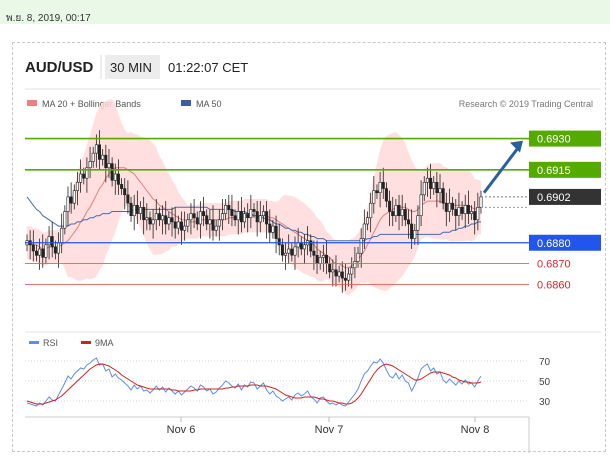  Describe the element at coordinates (502, 167) in the screenshot. I see `forecast-arrow` at that location.